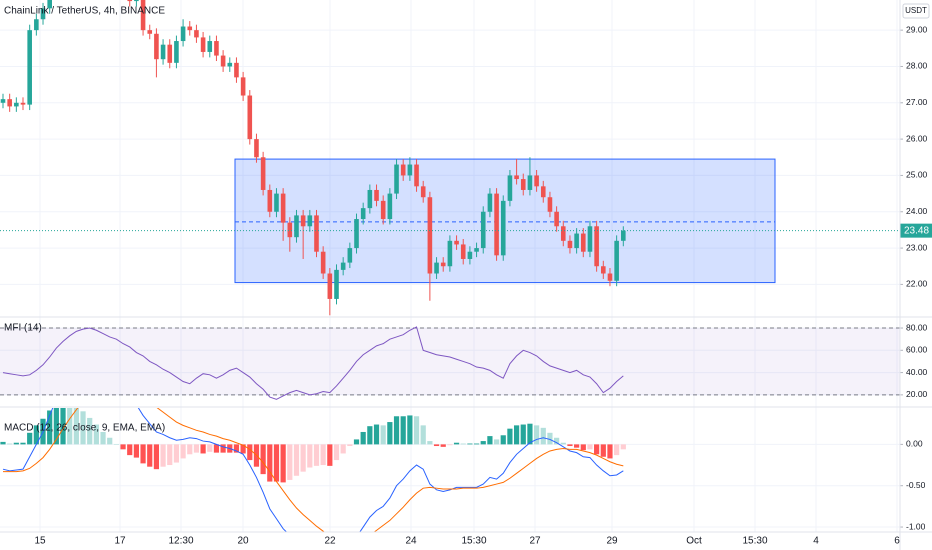 Image resolution: width=932 pixels, height=550 pixels. Describe the element at coordinates (120, 541) in the screenshot. I see `x-tick-label: 17` at that location.